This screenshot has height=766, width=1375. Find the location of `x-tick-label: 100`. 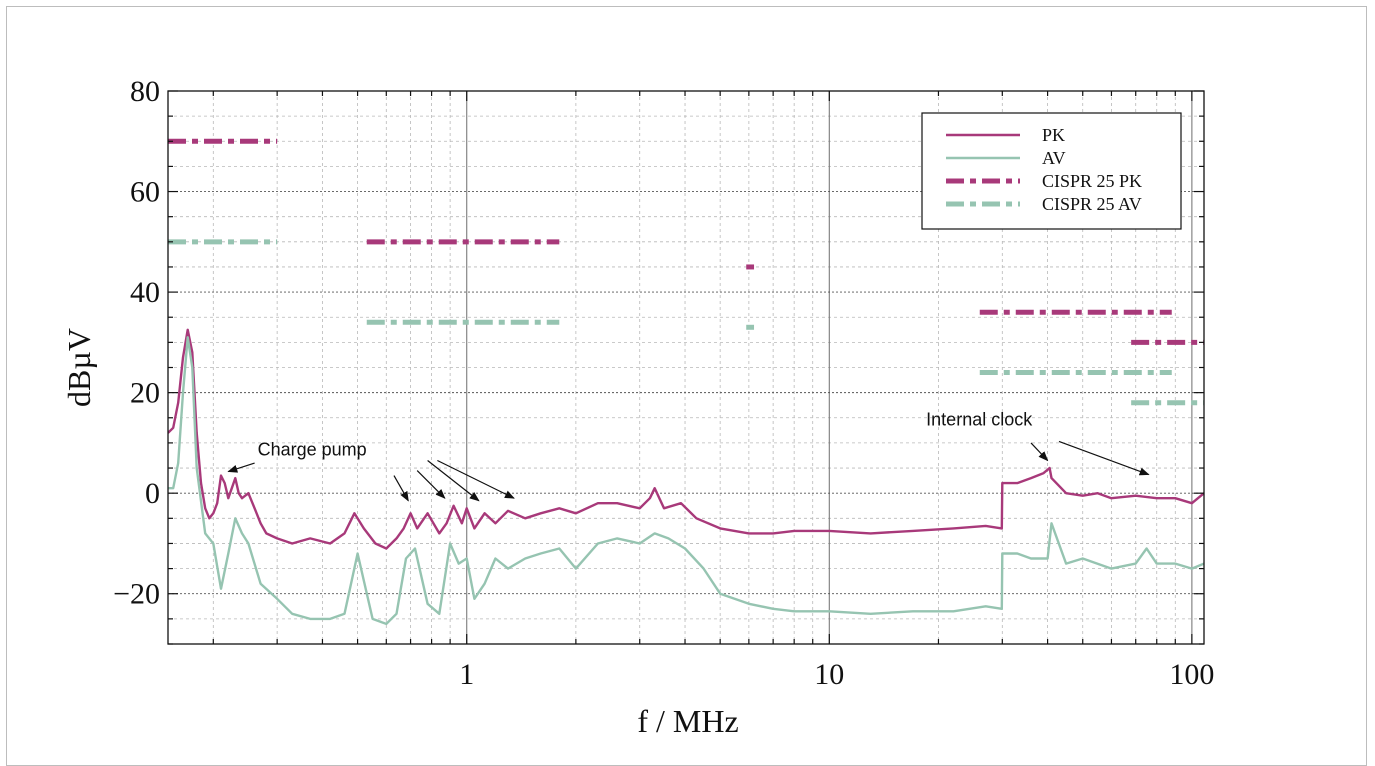

x-tick-label: 100 is located at coordinates (1191, 674).